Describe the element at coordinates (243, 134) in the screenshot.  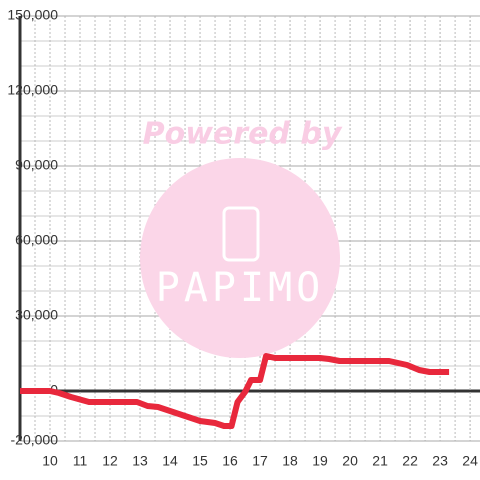
I see `watermark-text: Powered by` at that location.